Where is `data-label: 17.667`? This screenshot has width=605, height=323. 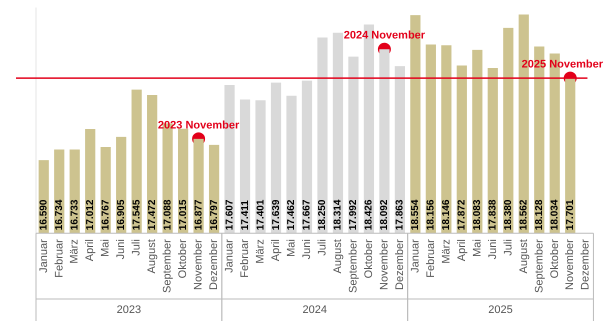 data-label: 17.667 is located at coordinates (307, 214).